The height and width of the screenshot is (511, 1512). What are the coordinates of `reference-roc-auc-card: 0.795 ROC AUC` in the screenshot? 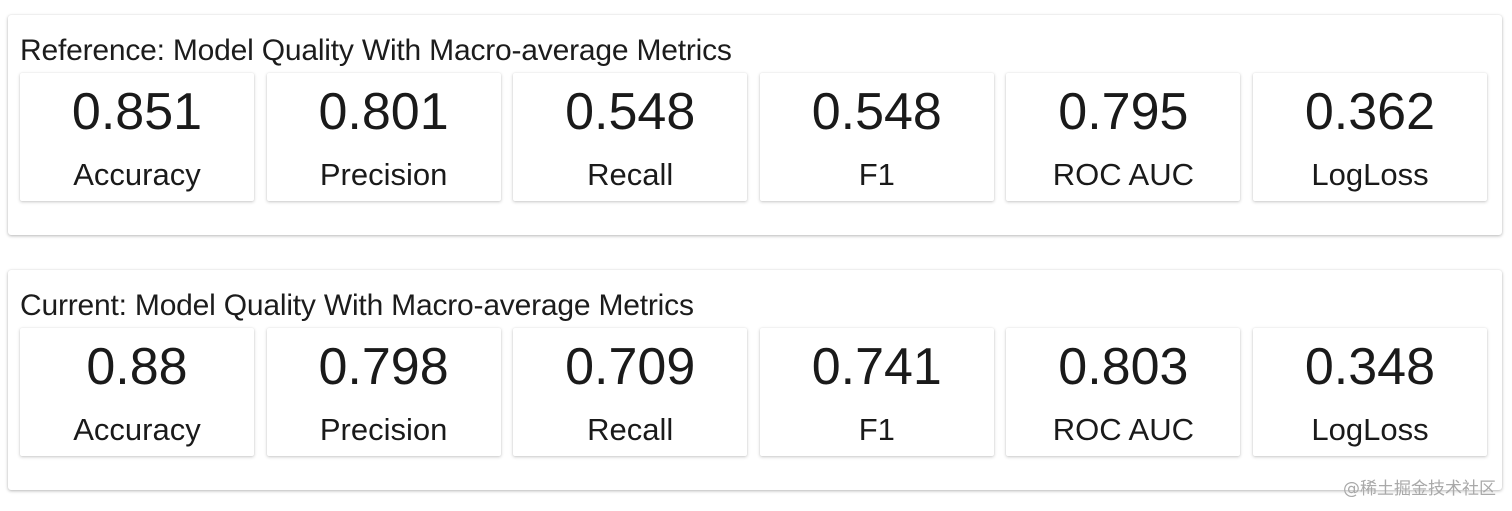 It's located at (1123, 137).